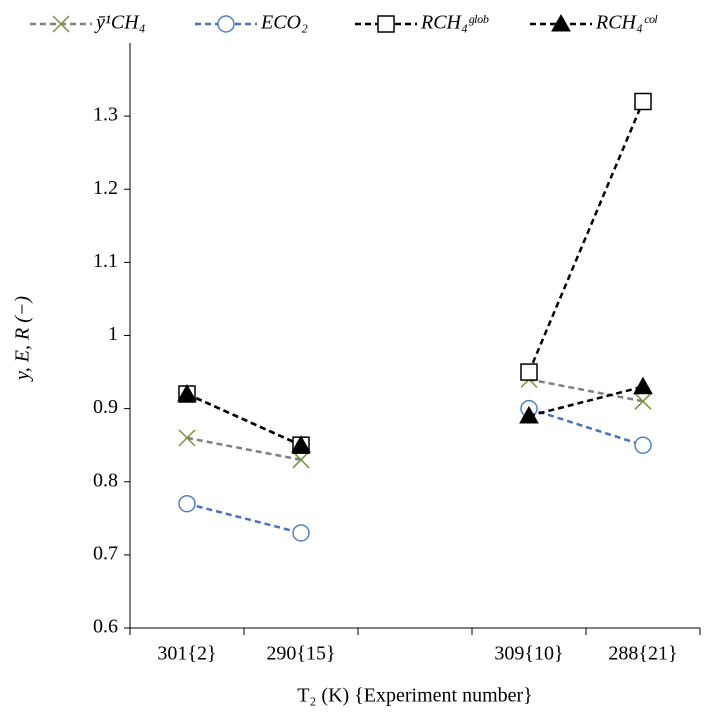  I want to click on x-tick-label: 290{15}, so click(300, 654).